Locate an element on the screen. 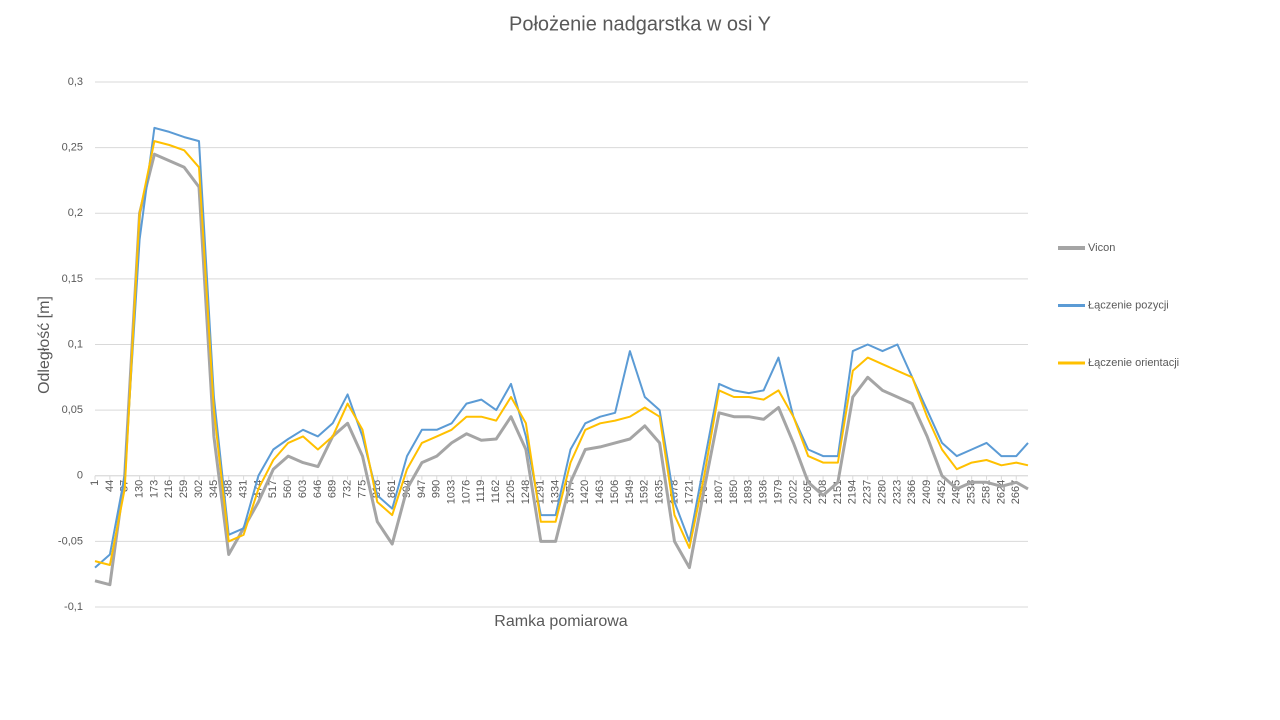  x-tick-label: 603 is located at coordinates (303, 489).